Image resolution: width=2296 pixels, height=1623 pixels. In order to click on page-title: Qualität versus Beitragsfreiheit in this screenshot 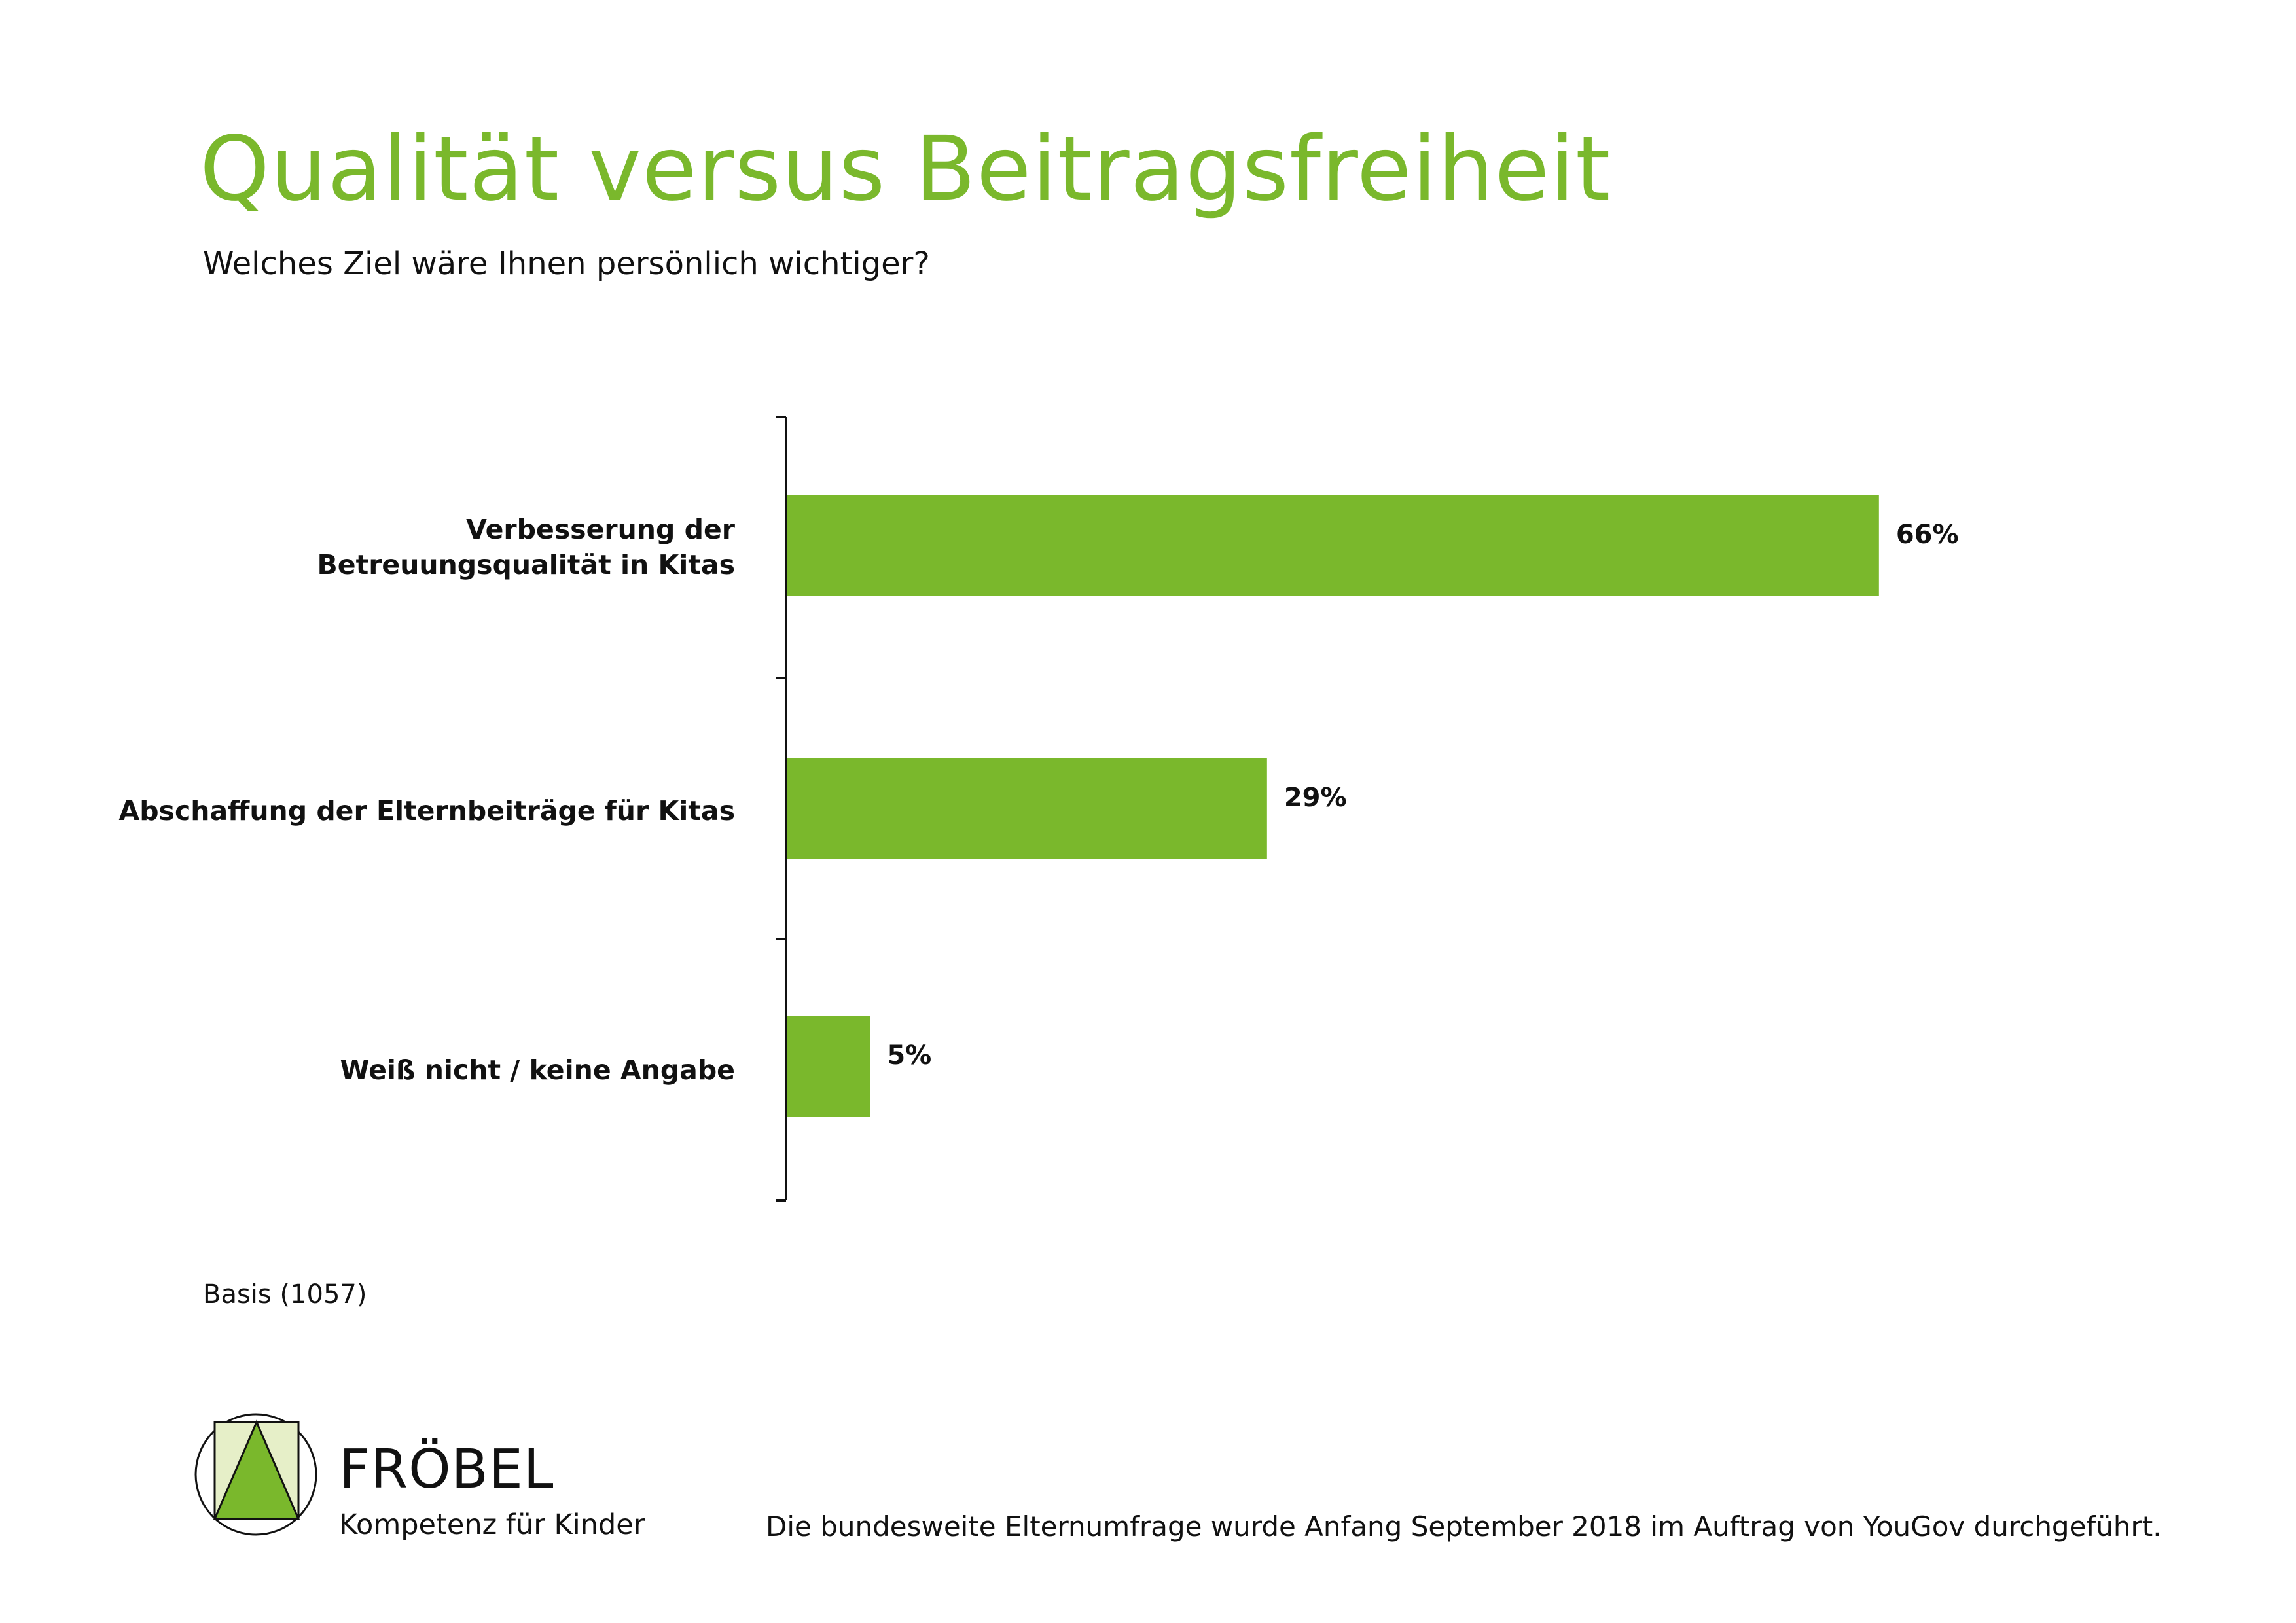, I will do `click(906, 169)`.